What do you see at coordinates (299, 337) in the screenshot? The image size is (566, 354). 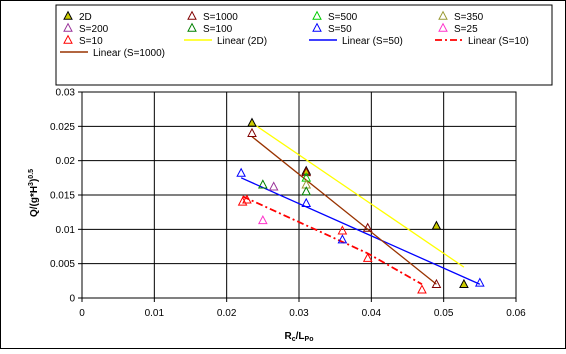 I see `x-axis-label: Rc/LPo` at bounding box center [299, 337].